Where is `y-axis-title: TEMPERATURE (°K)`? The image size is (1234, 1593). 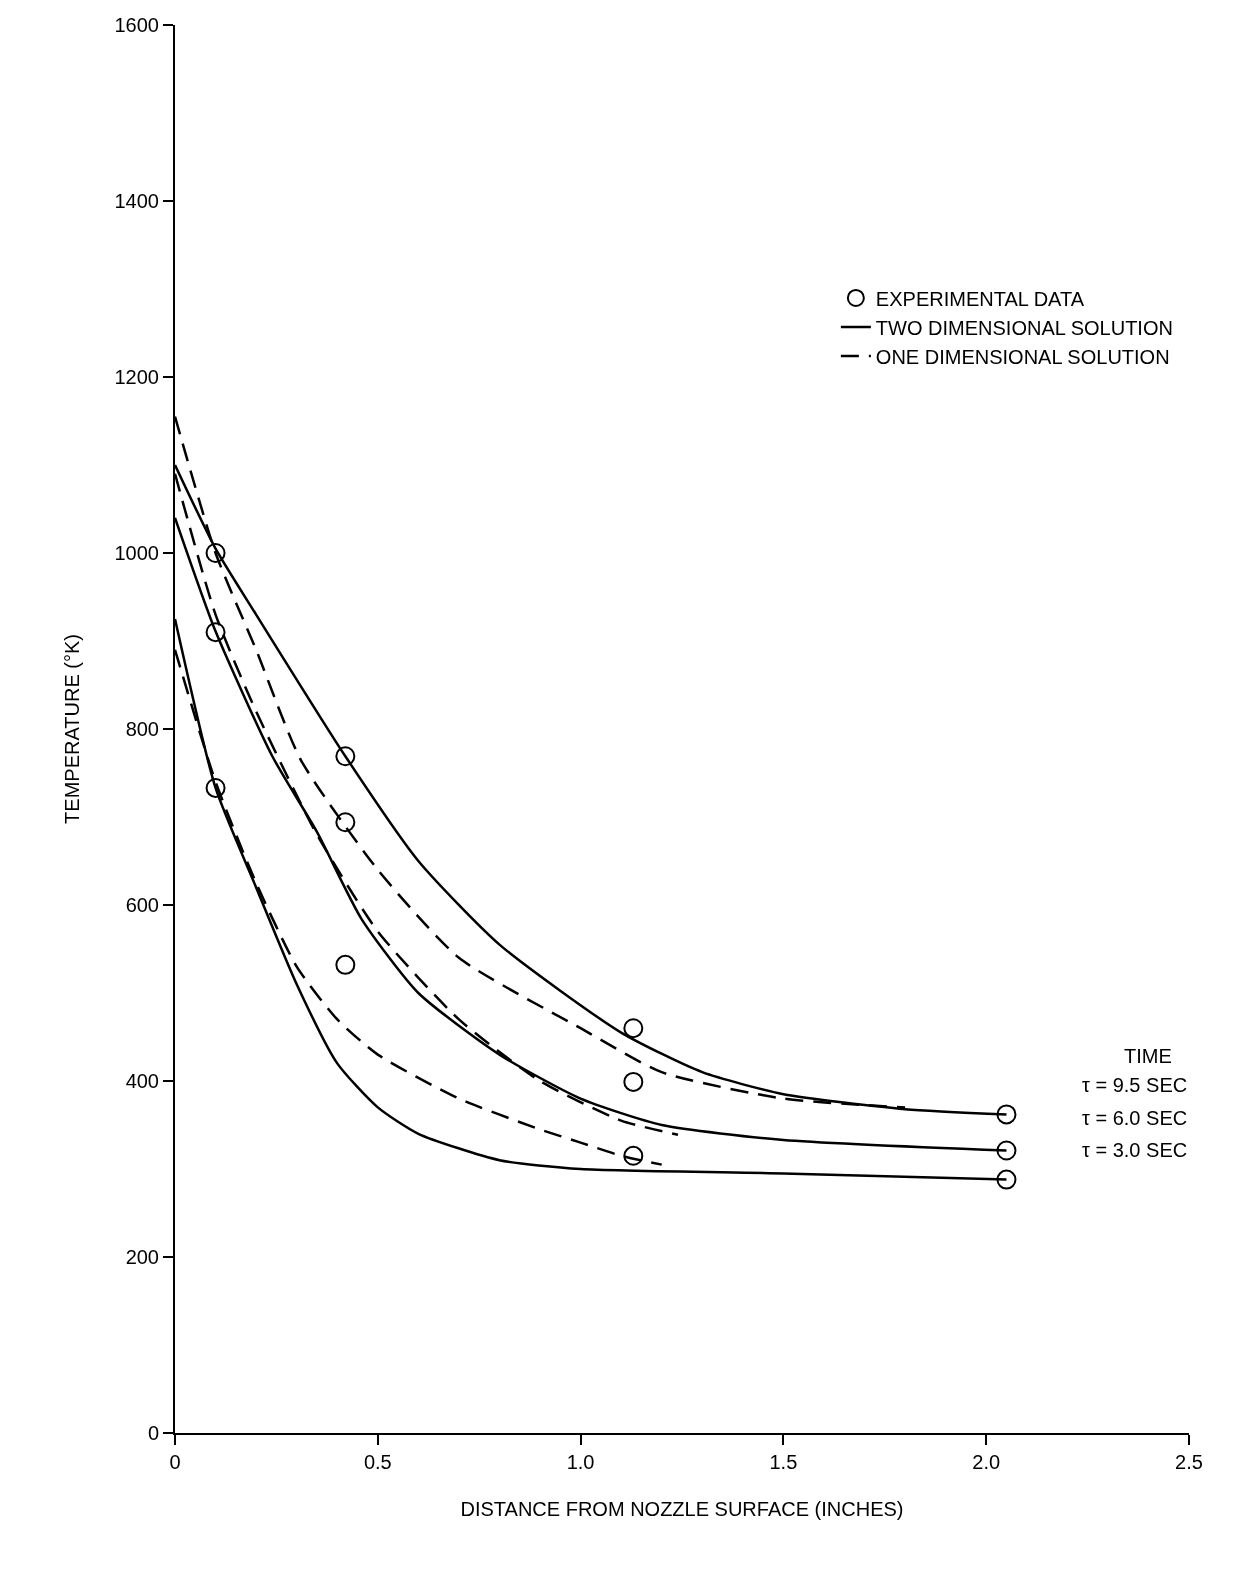 y-axis-title: TEMPERATURE (°K) is located at coordinates (71, 729).